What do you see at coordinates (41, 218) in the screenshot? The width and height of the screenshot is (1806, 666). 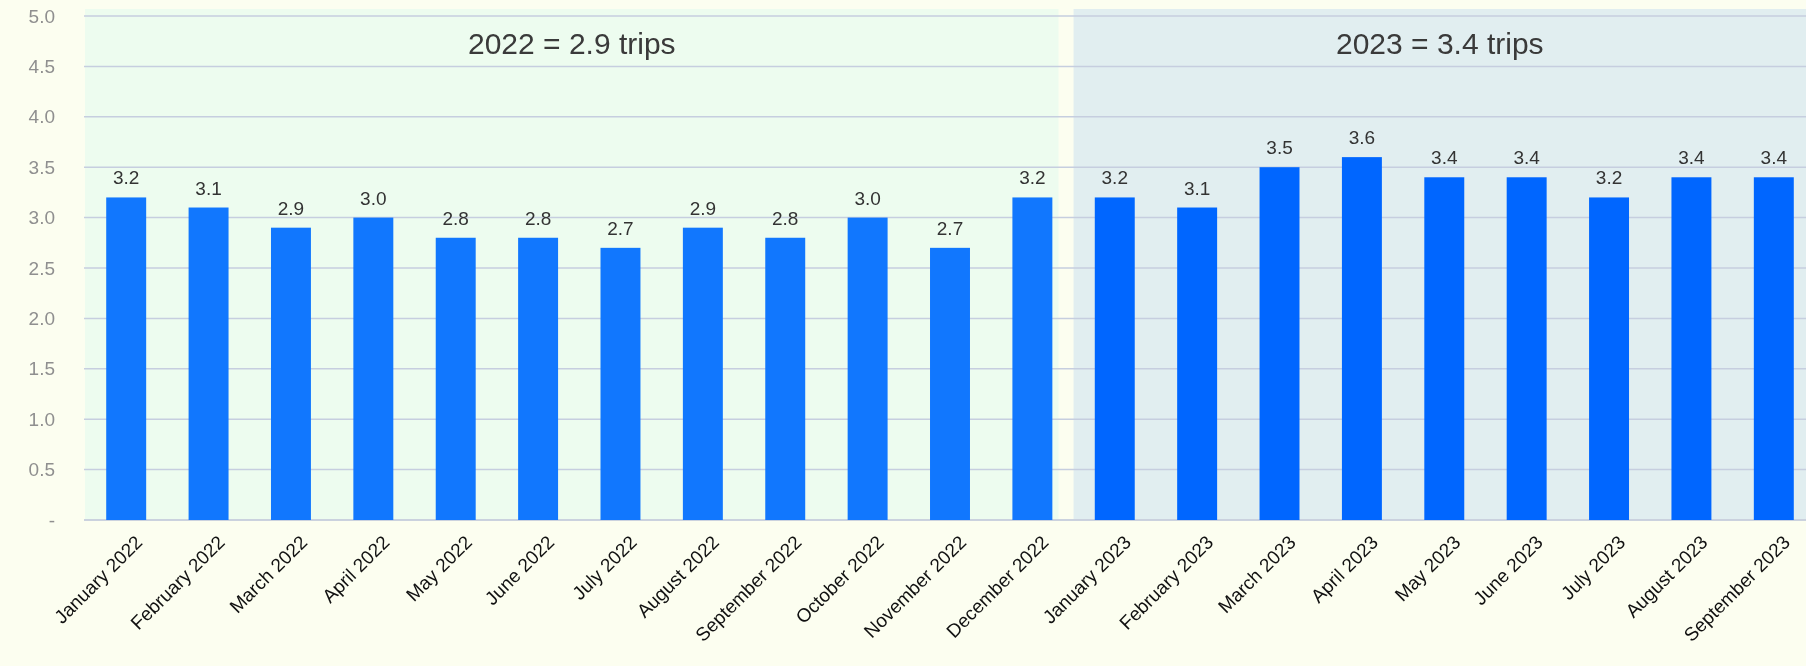 I see `y-tick-label: 3.0` at bounding box center [41, 218].